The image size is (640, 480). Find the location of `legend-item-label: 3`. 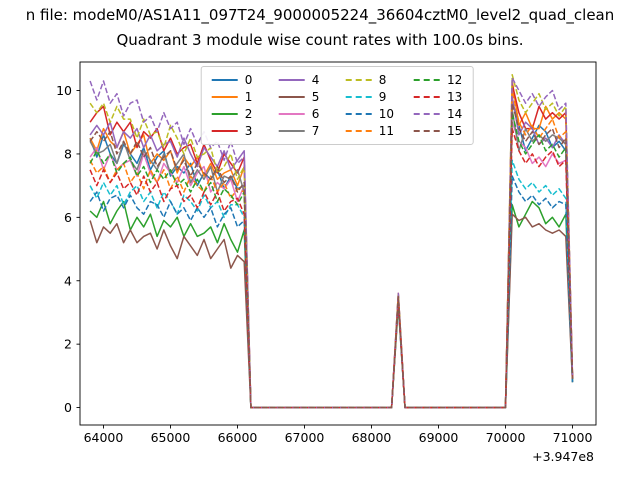

legend-item-label: 3 is located at coordinates (248, 131).